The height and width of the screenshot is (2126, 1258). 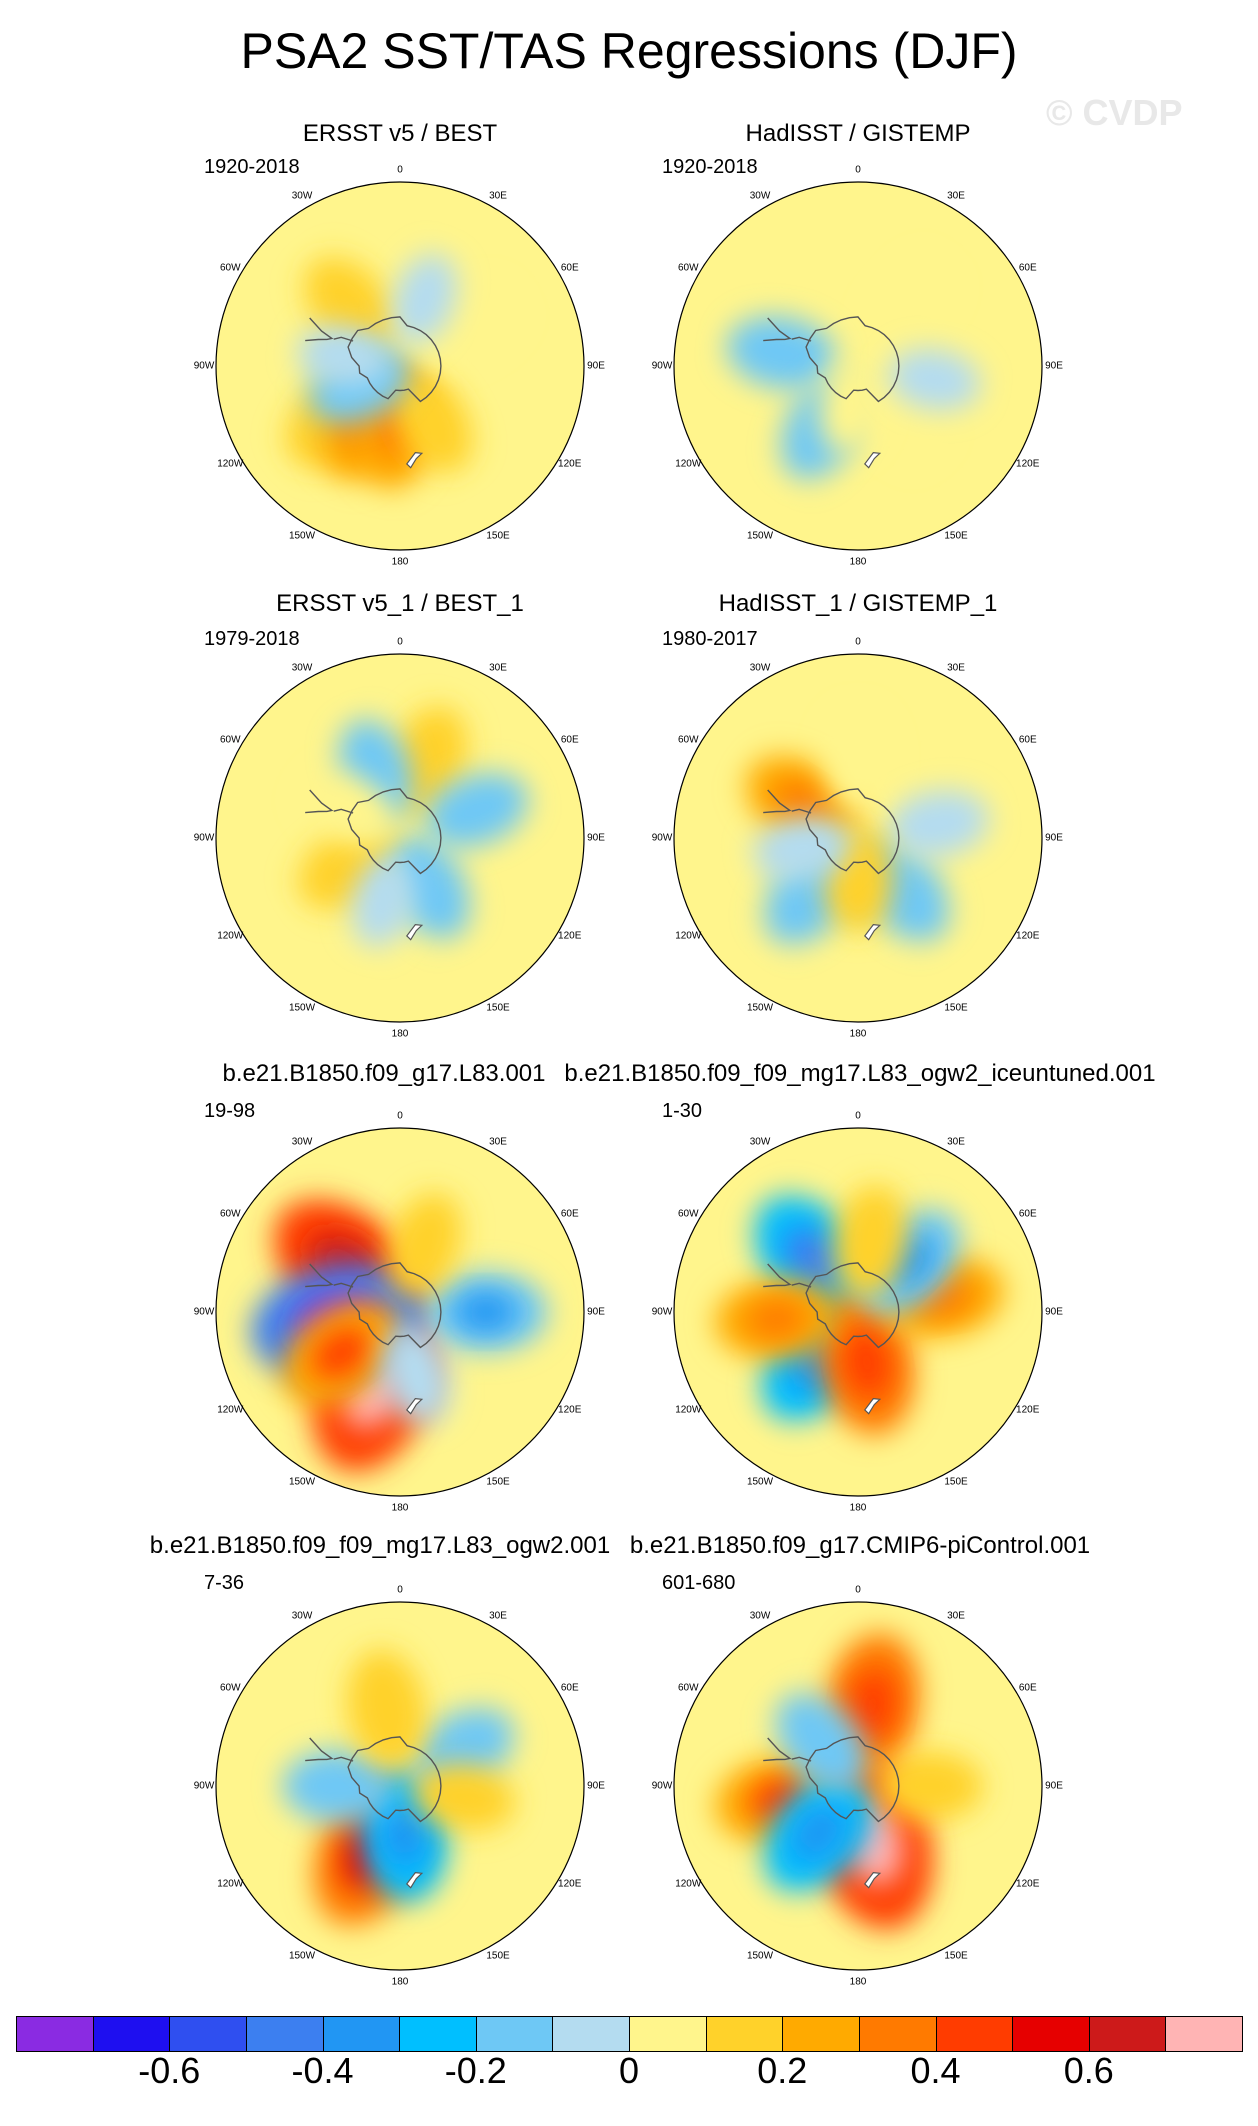 What do you see at coordinates (400, 603) in the screenshot?
I see `panel-title: ERSST v5_1 / BEST_1` at bounding box center [400, 603].